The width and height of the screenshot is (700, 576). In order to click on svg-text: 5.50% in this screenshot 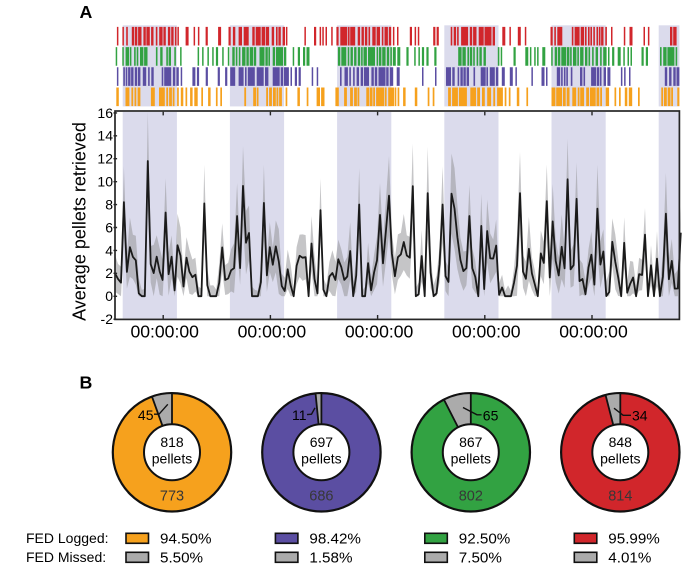, I will do `click(181, 557)`.